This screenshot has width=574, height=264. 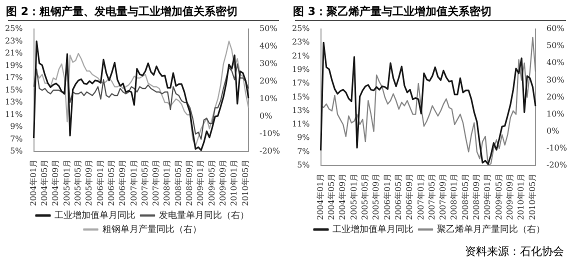 I want to click on y2-tick-label: 60%, so click(x=555, y=29).